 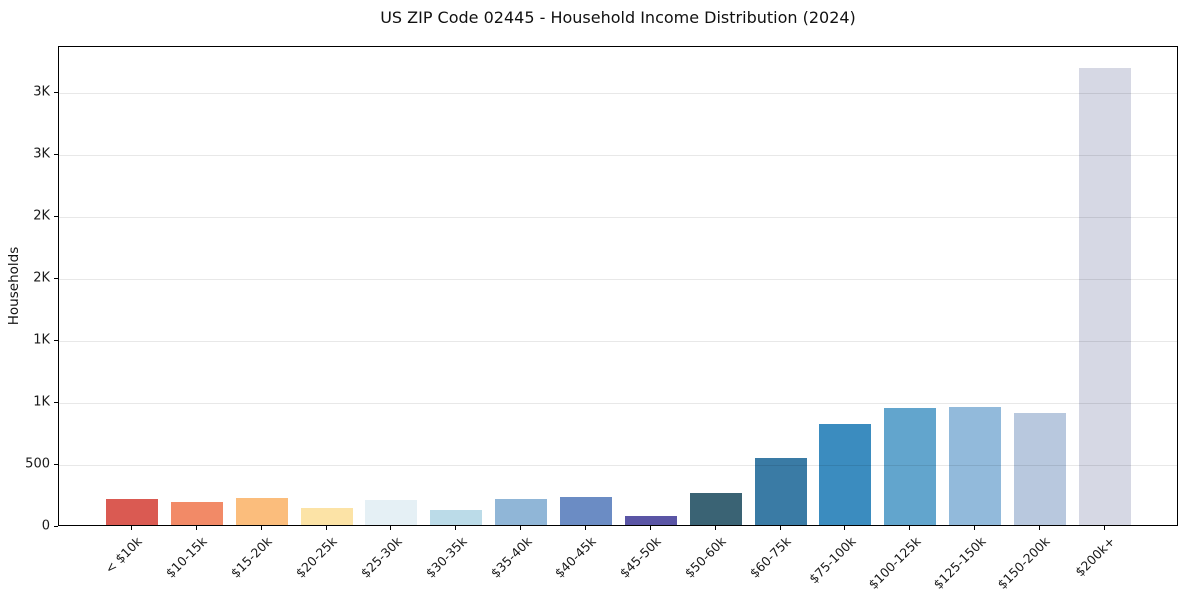 I want to click on x-tick-label: $20-25k, so click(x=316, y=557).